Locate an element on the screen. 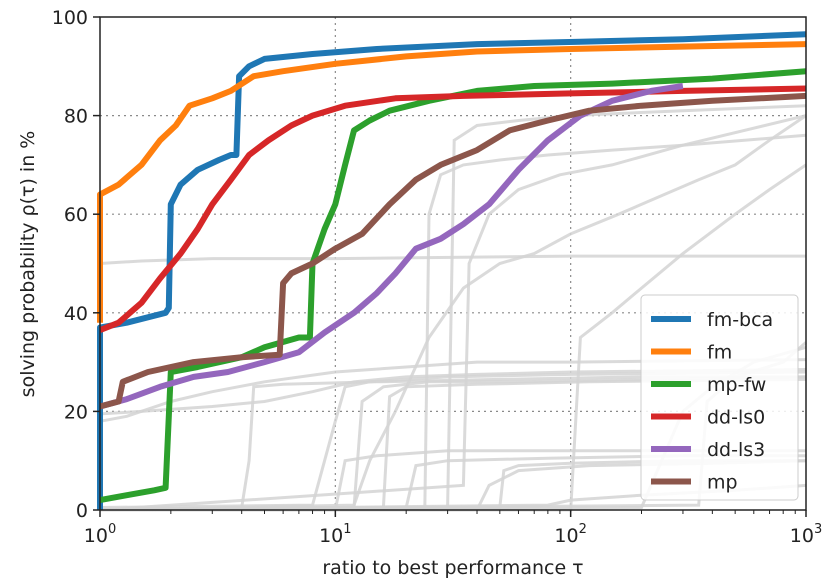 The height and width of the screenshot is (581, 825). x-tick-label: 10² is located at coordinates (570, 534).